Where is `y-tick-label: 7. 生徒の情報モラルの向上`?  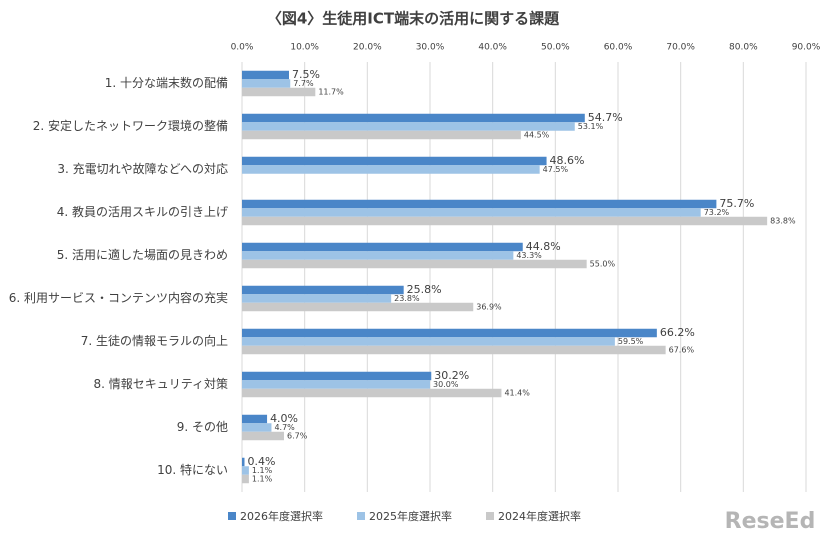
y-tick-label: 7. 生徒の情報モラルの向上 is located at coordinates (154, 340).